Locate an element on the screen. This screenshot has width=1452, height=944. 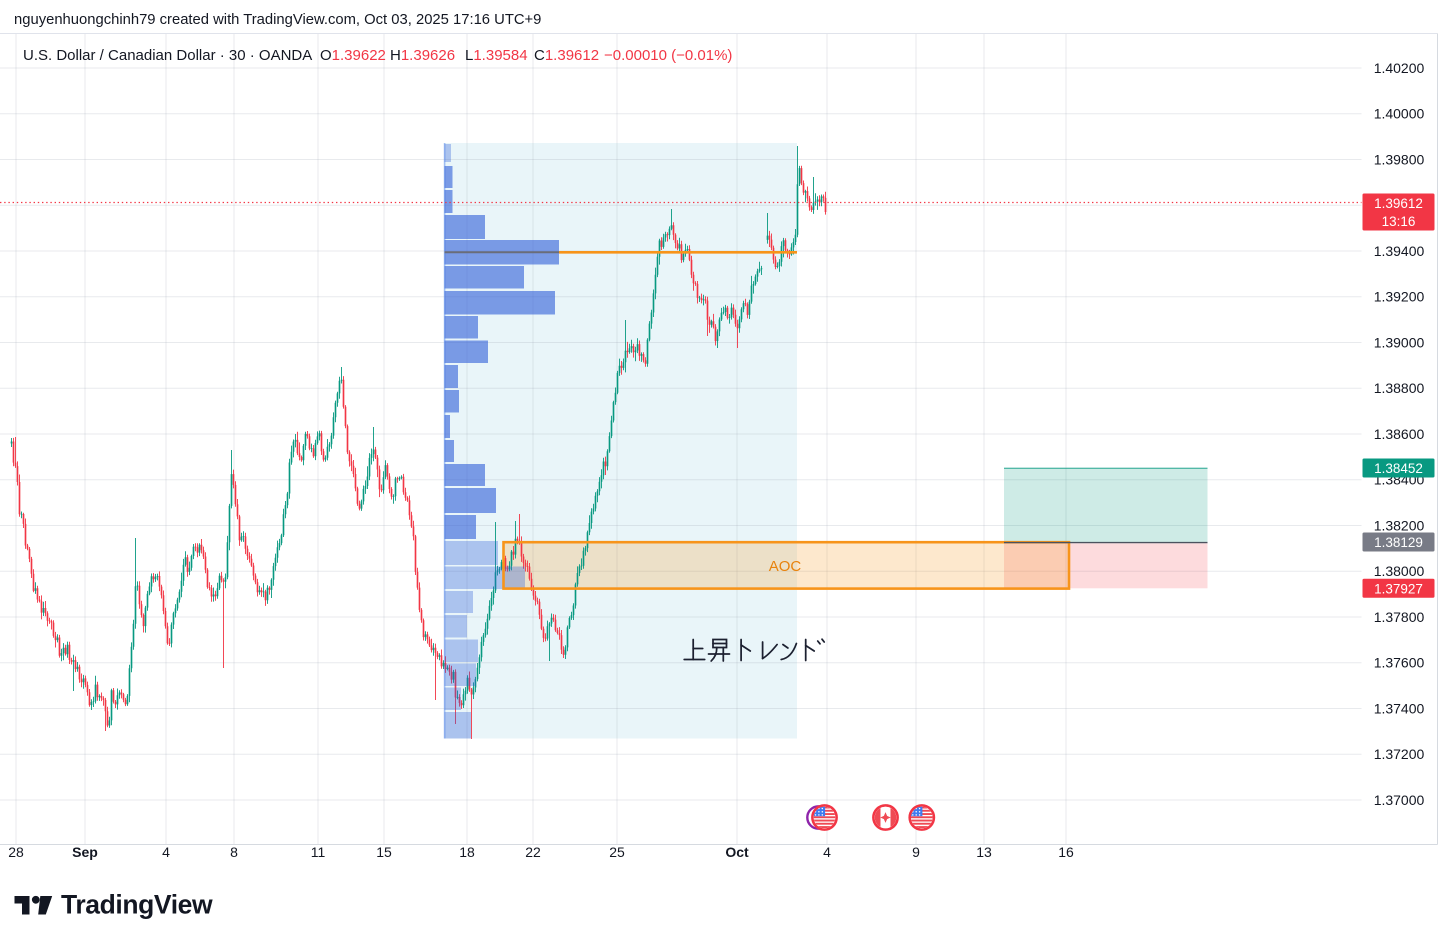
svg-text: 13:16 is located at coordinates (1399, 221).